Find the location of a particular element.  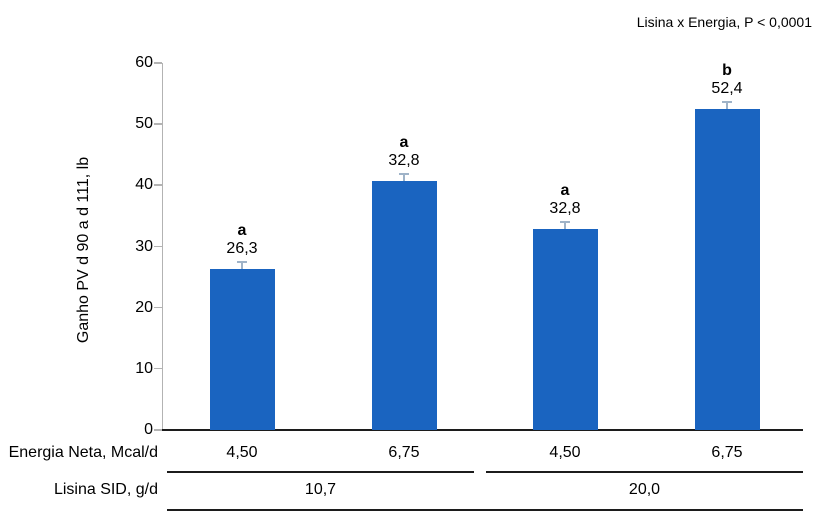

y-tick-label: 60 is located at coordinates (144, 62).